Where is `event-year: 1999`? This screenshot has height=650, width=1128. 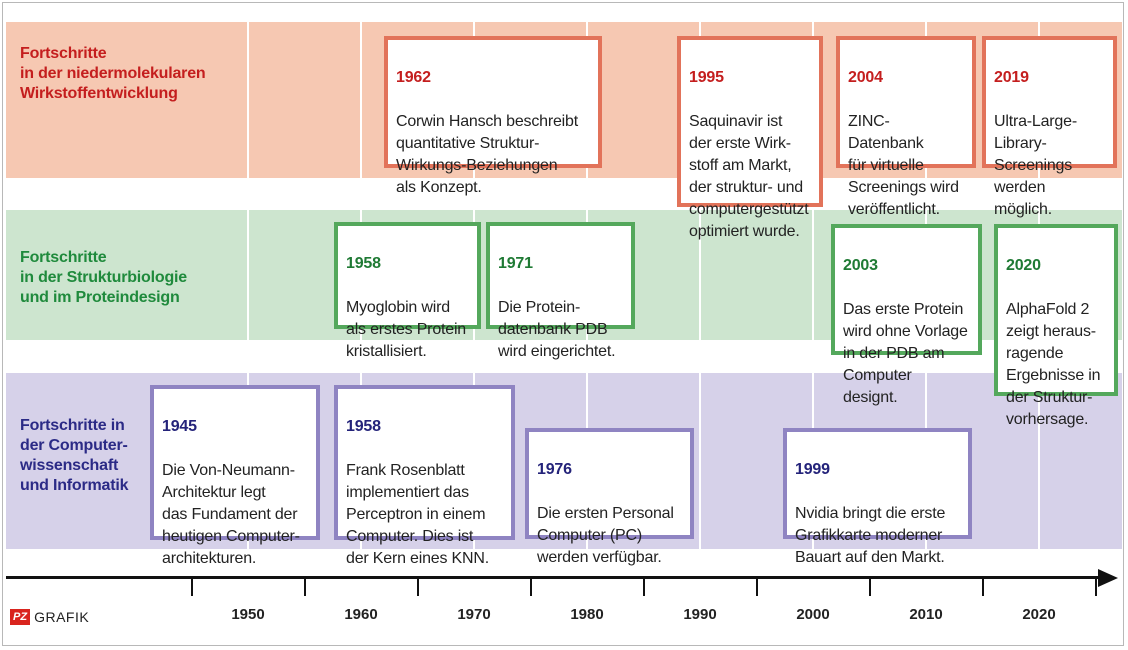 event-year: 1999 is located at coordinates (812, 469).